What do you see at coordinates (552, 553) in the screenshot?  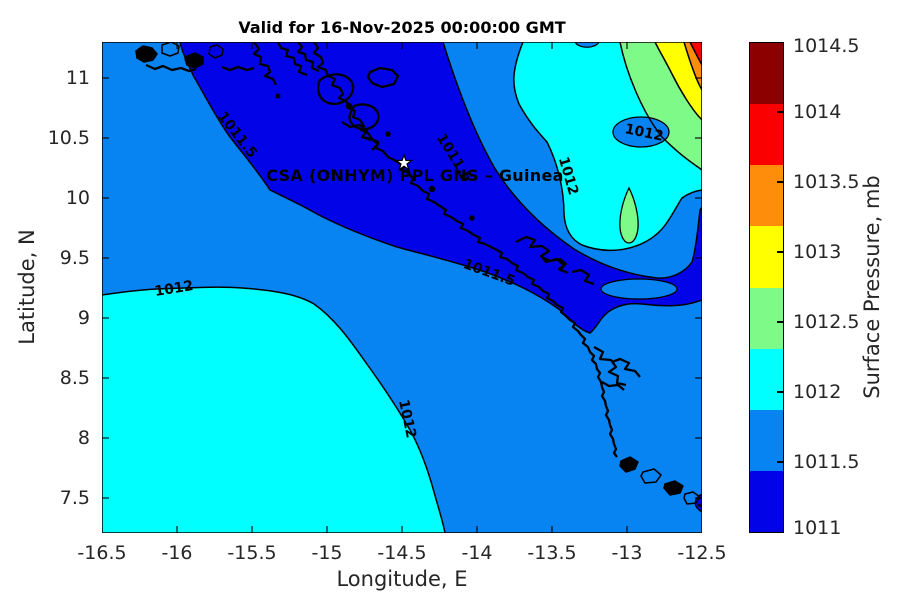 I see `x-tick-label: -13.5` at bounding box center [552, 553].